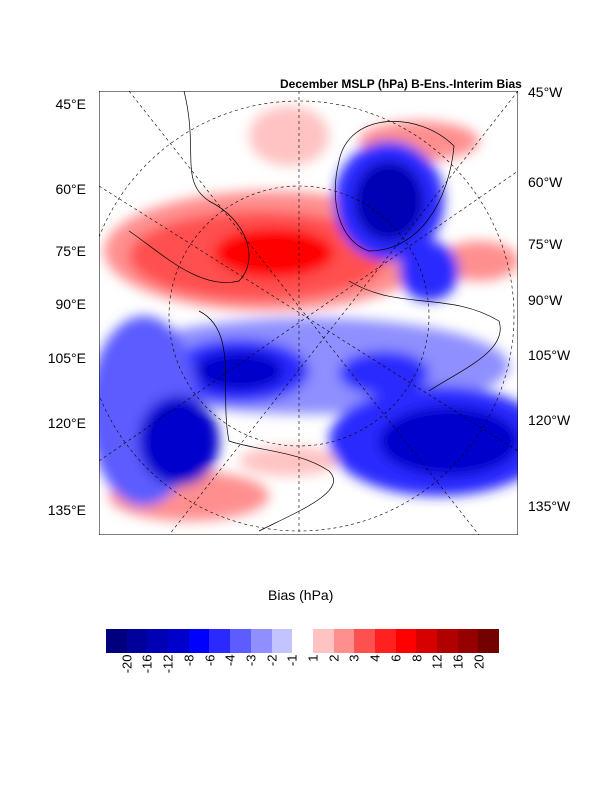 Image resolution: width=612 pixels, height=792 pixels. I want to click on latitude-label-left: 120°E, so click(66, 423).